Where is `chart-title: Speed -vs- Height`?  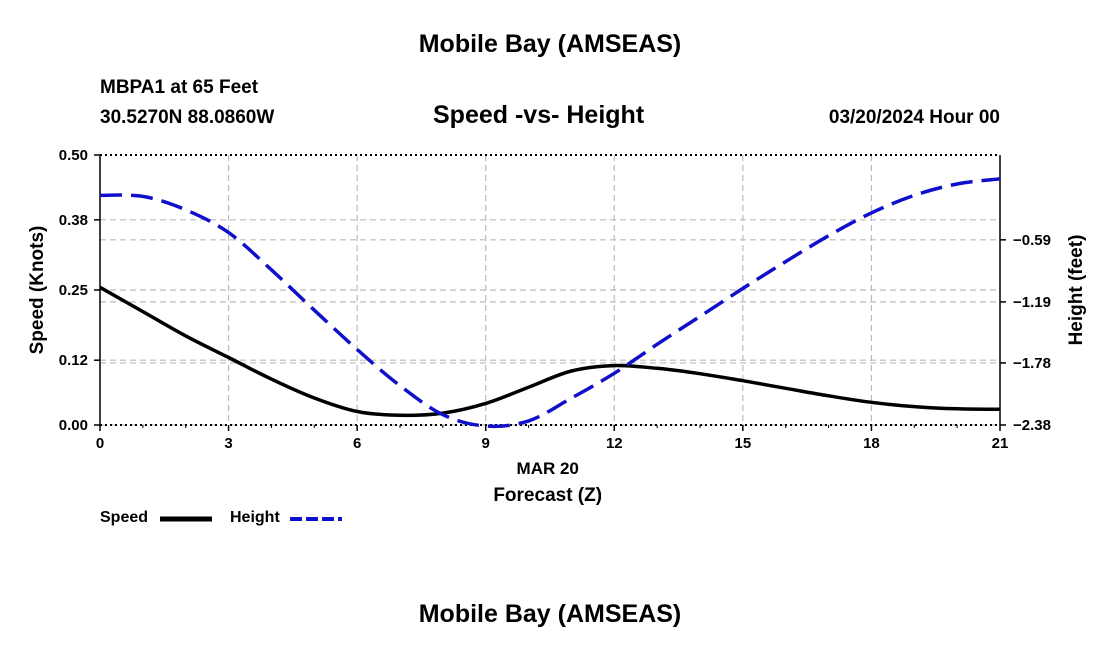
chart-title: Speed -vs- Height is located at coordinates (539, 115).